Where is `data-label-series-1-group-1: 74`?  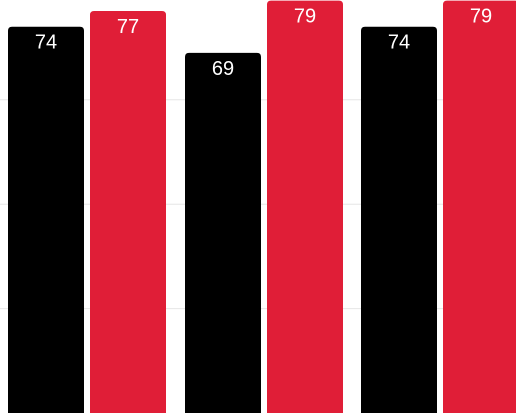
data-label-series-1-group-1: 74 is located at coordinates (46, 43).